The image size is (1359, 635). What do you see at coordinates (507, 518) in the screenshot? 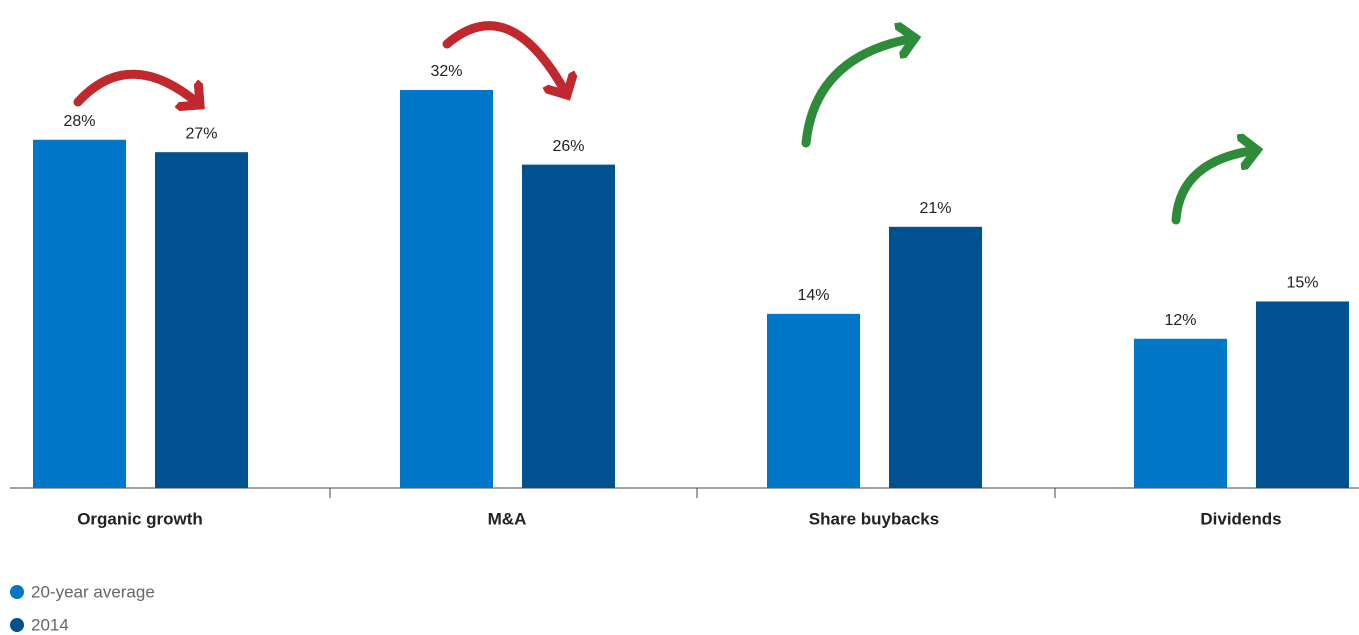
I see `x-tick-label: M&A` at bounding box center [507, 518].